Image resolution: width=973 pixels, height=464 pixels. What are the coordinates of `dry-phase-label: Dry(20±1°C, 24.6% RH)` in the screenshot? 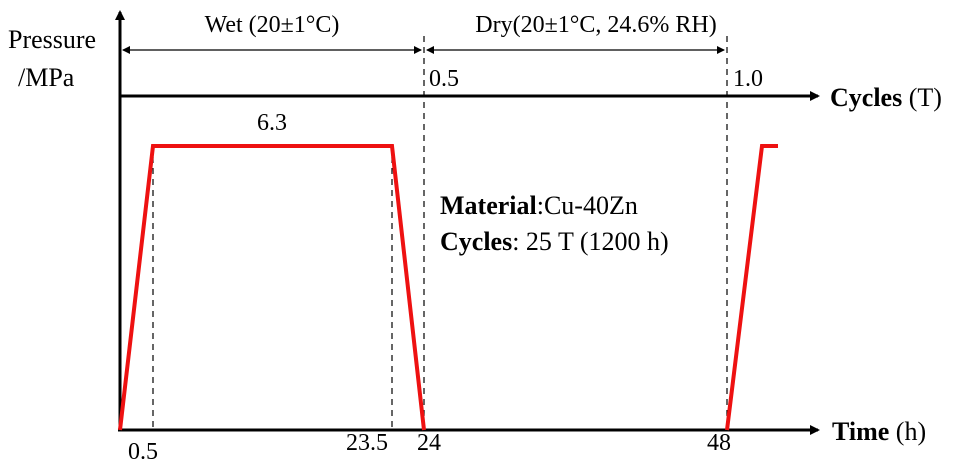 It's located at (595, 25).